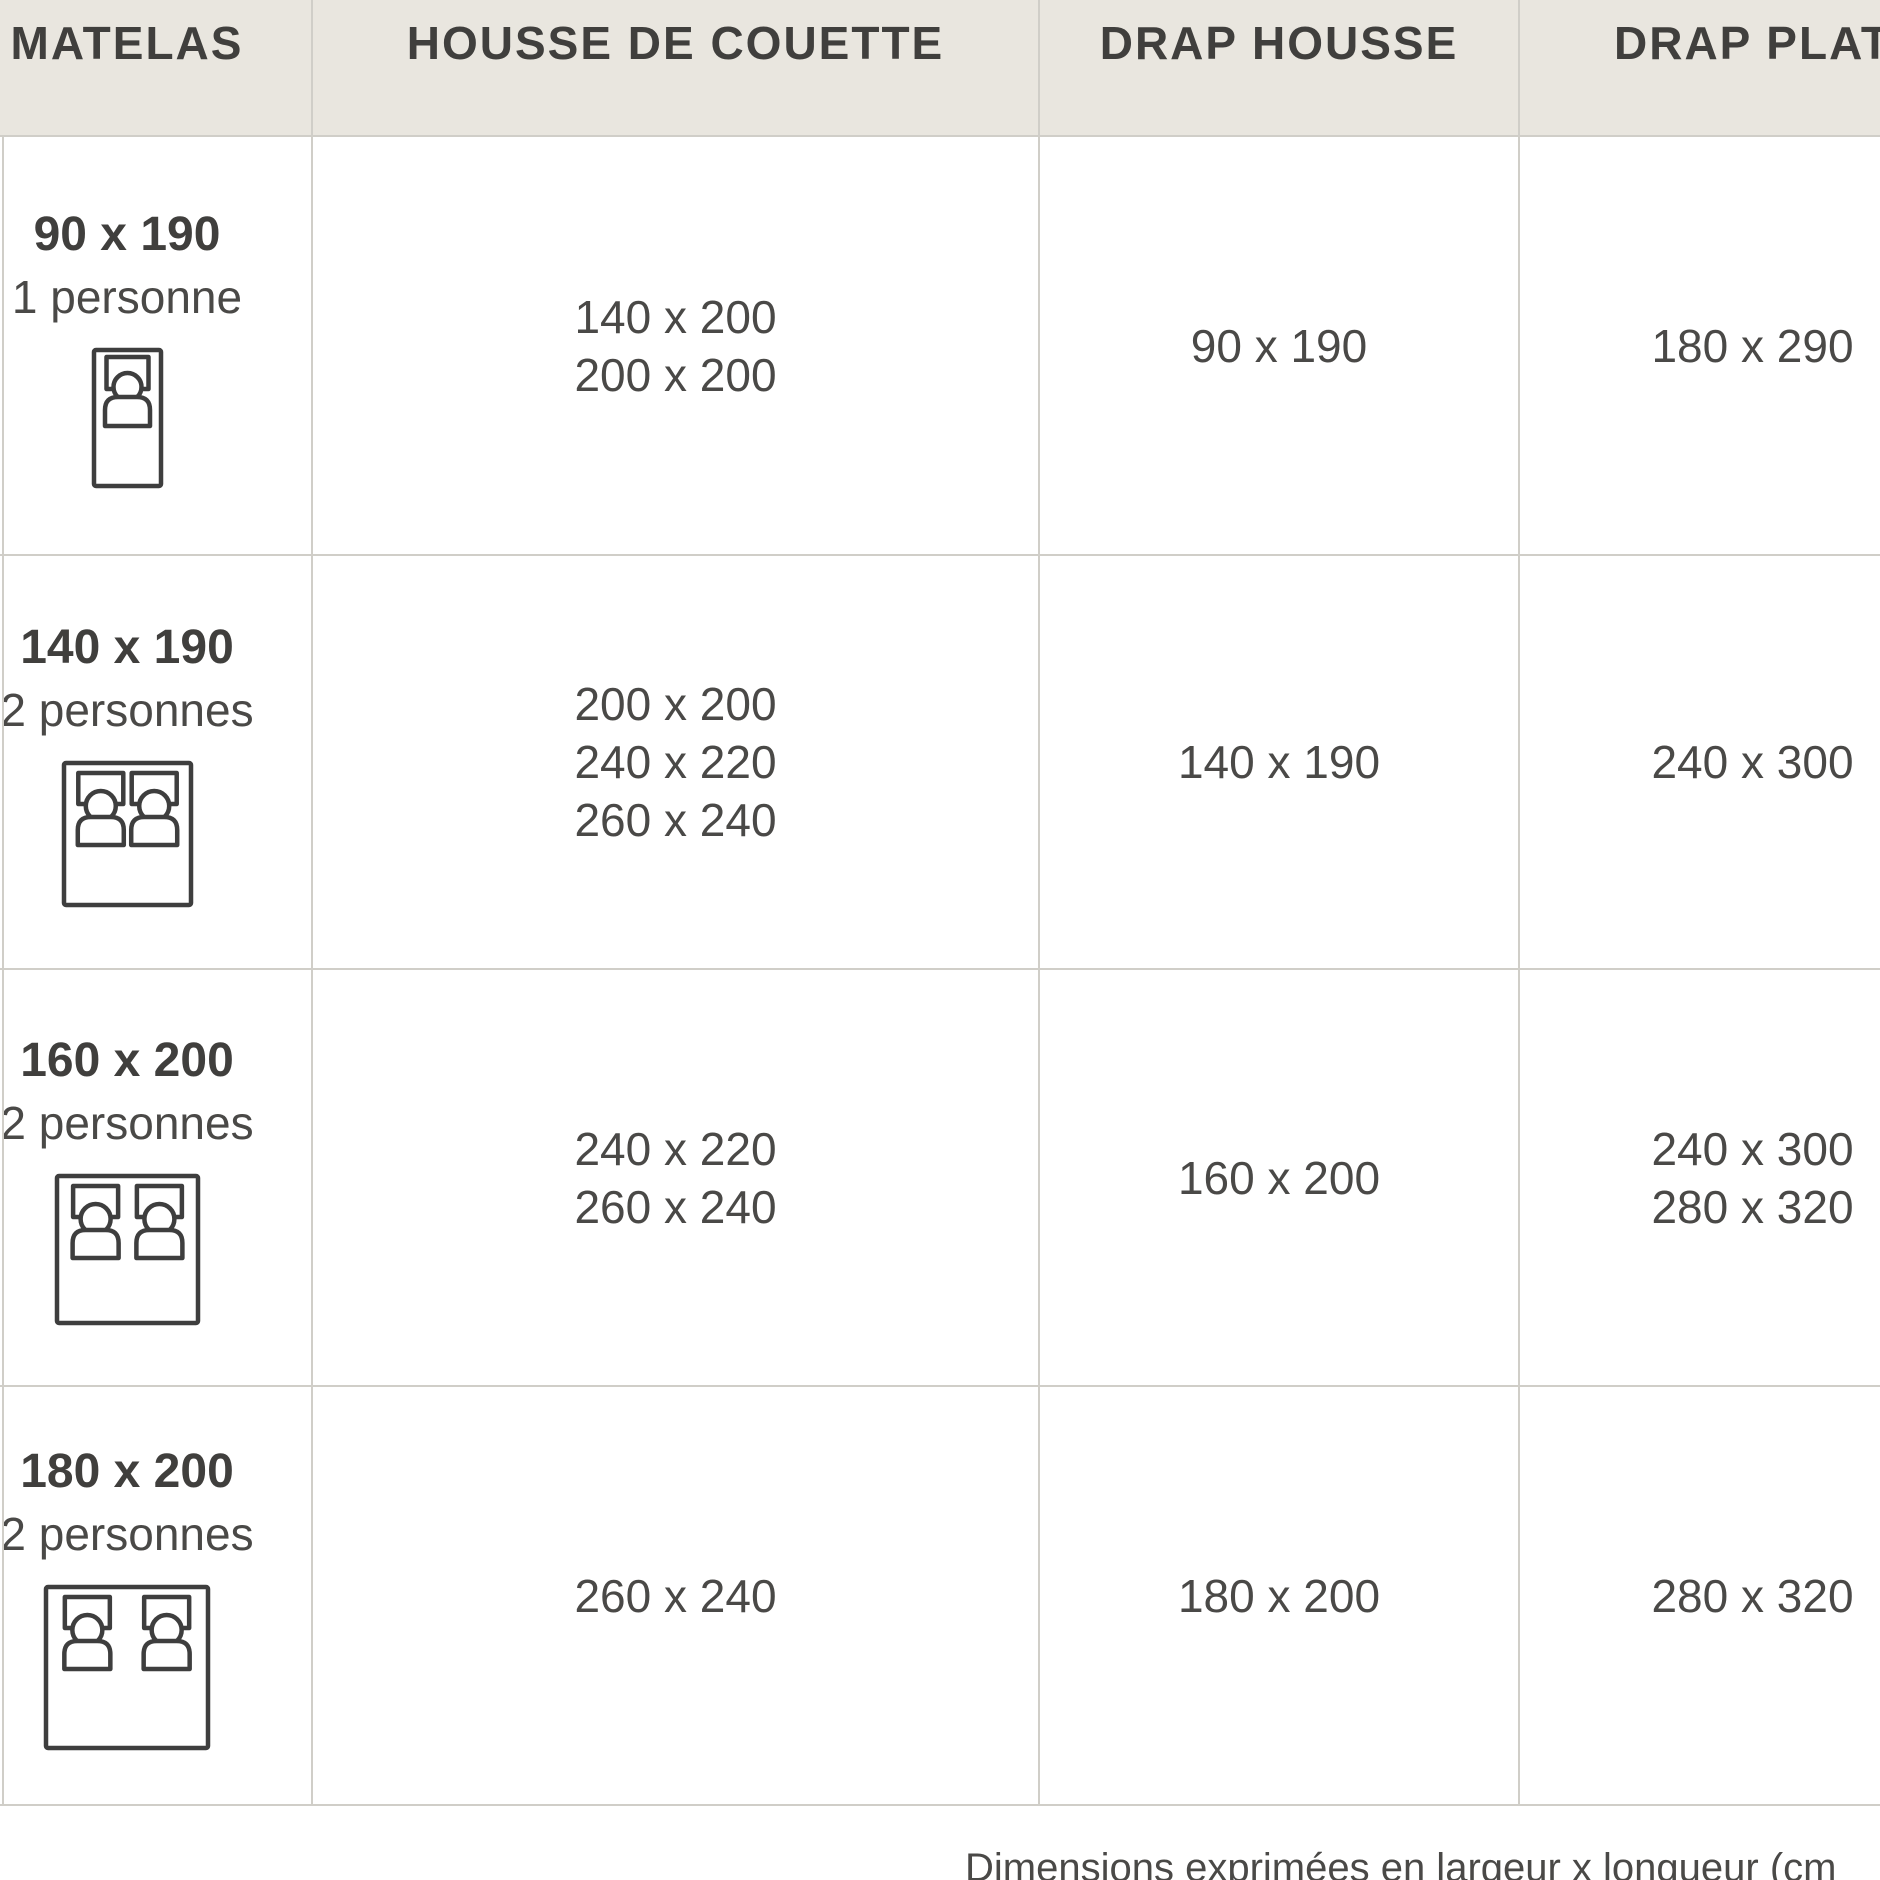 The height and width of the screenshot is (1880, 1880). I want to click on drap-plat-cell: 280 x 320, so click(1700, 1595).